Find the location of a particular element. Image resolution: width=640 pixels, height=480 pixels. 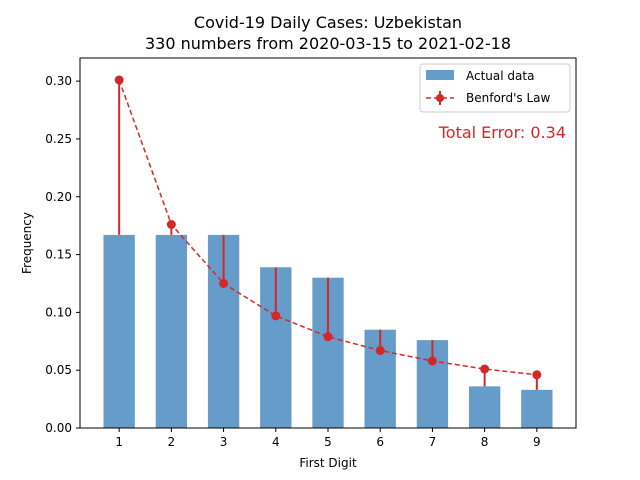

legend-box is located at coordinates (495, 88).